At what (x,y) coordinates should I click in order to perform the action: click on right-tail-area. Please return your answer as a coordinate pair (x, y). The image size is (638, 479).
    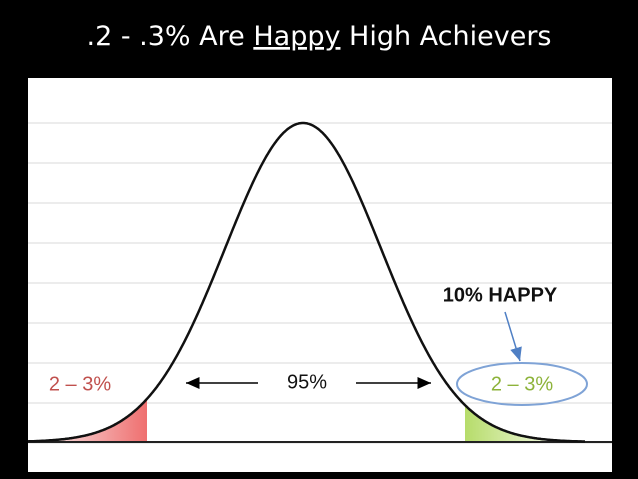
    Looking at the image, I should click on (505, 423).